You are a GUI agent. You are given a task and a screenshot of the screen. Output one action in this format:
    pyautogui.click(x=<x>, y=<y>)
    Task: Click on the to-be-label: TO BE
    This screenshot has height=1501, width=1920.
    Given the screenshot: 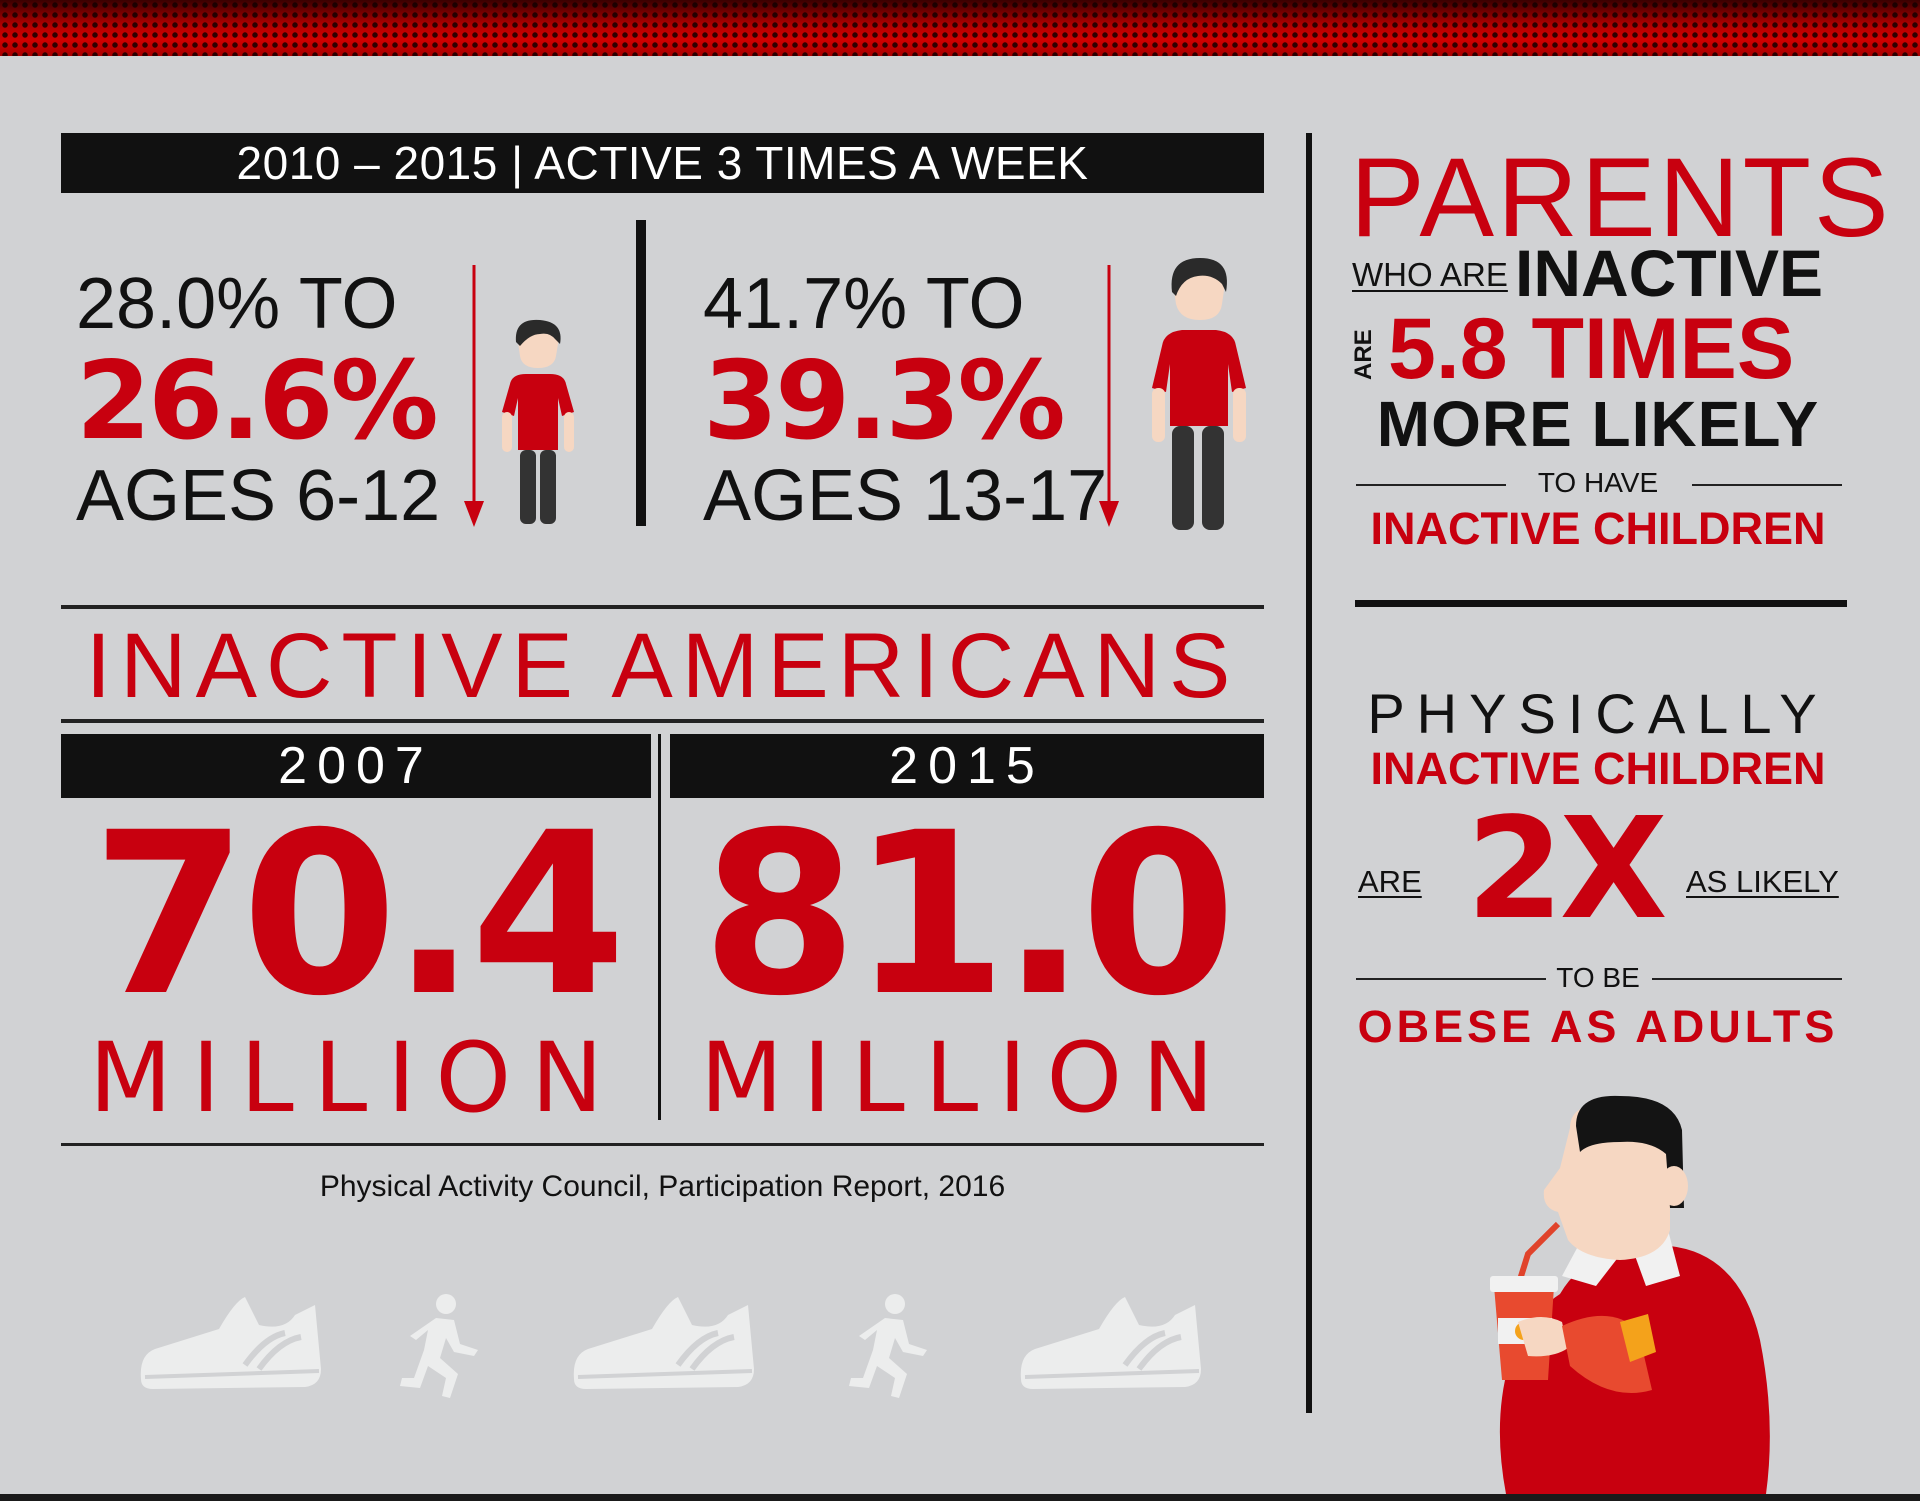 What is the action you would take?
    pyautogui.click(x=1598, y=977)
    